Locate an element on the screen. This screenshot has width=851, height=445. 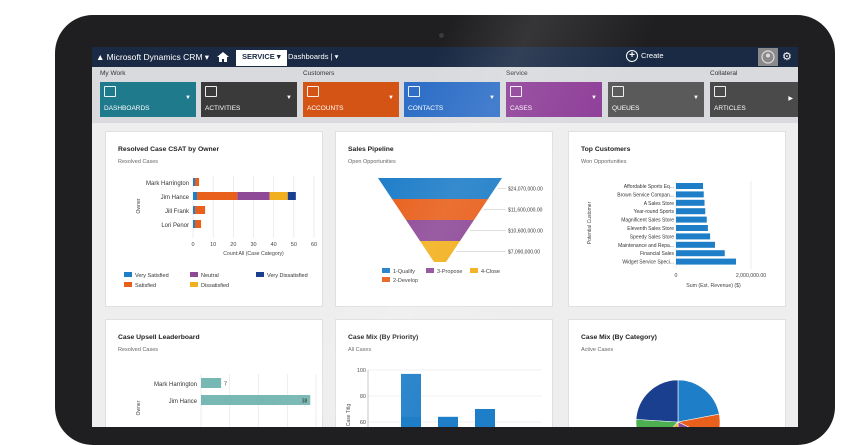
nav-tile-queues: QUEUES ▼ is located at coordinates (656, 99).